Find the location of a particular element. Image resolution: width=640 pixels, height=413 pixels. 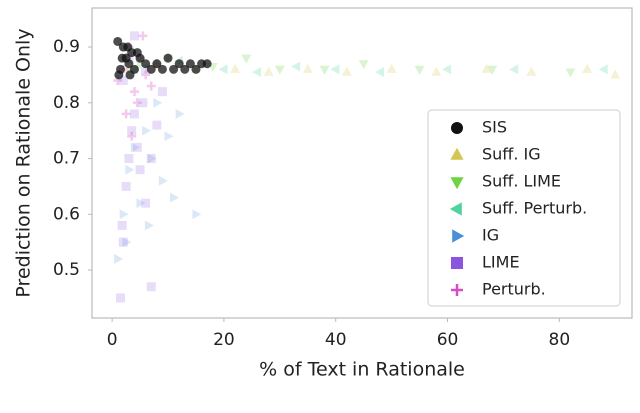

y-tick-label: 0.8 is located at coordinates (66, 103).